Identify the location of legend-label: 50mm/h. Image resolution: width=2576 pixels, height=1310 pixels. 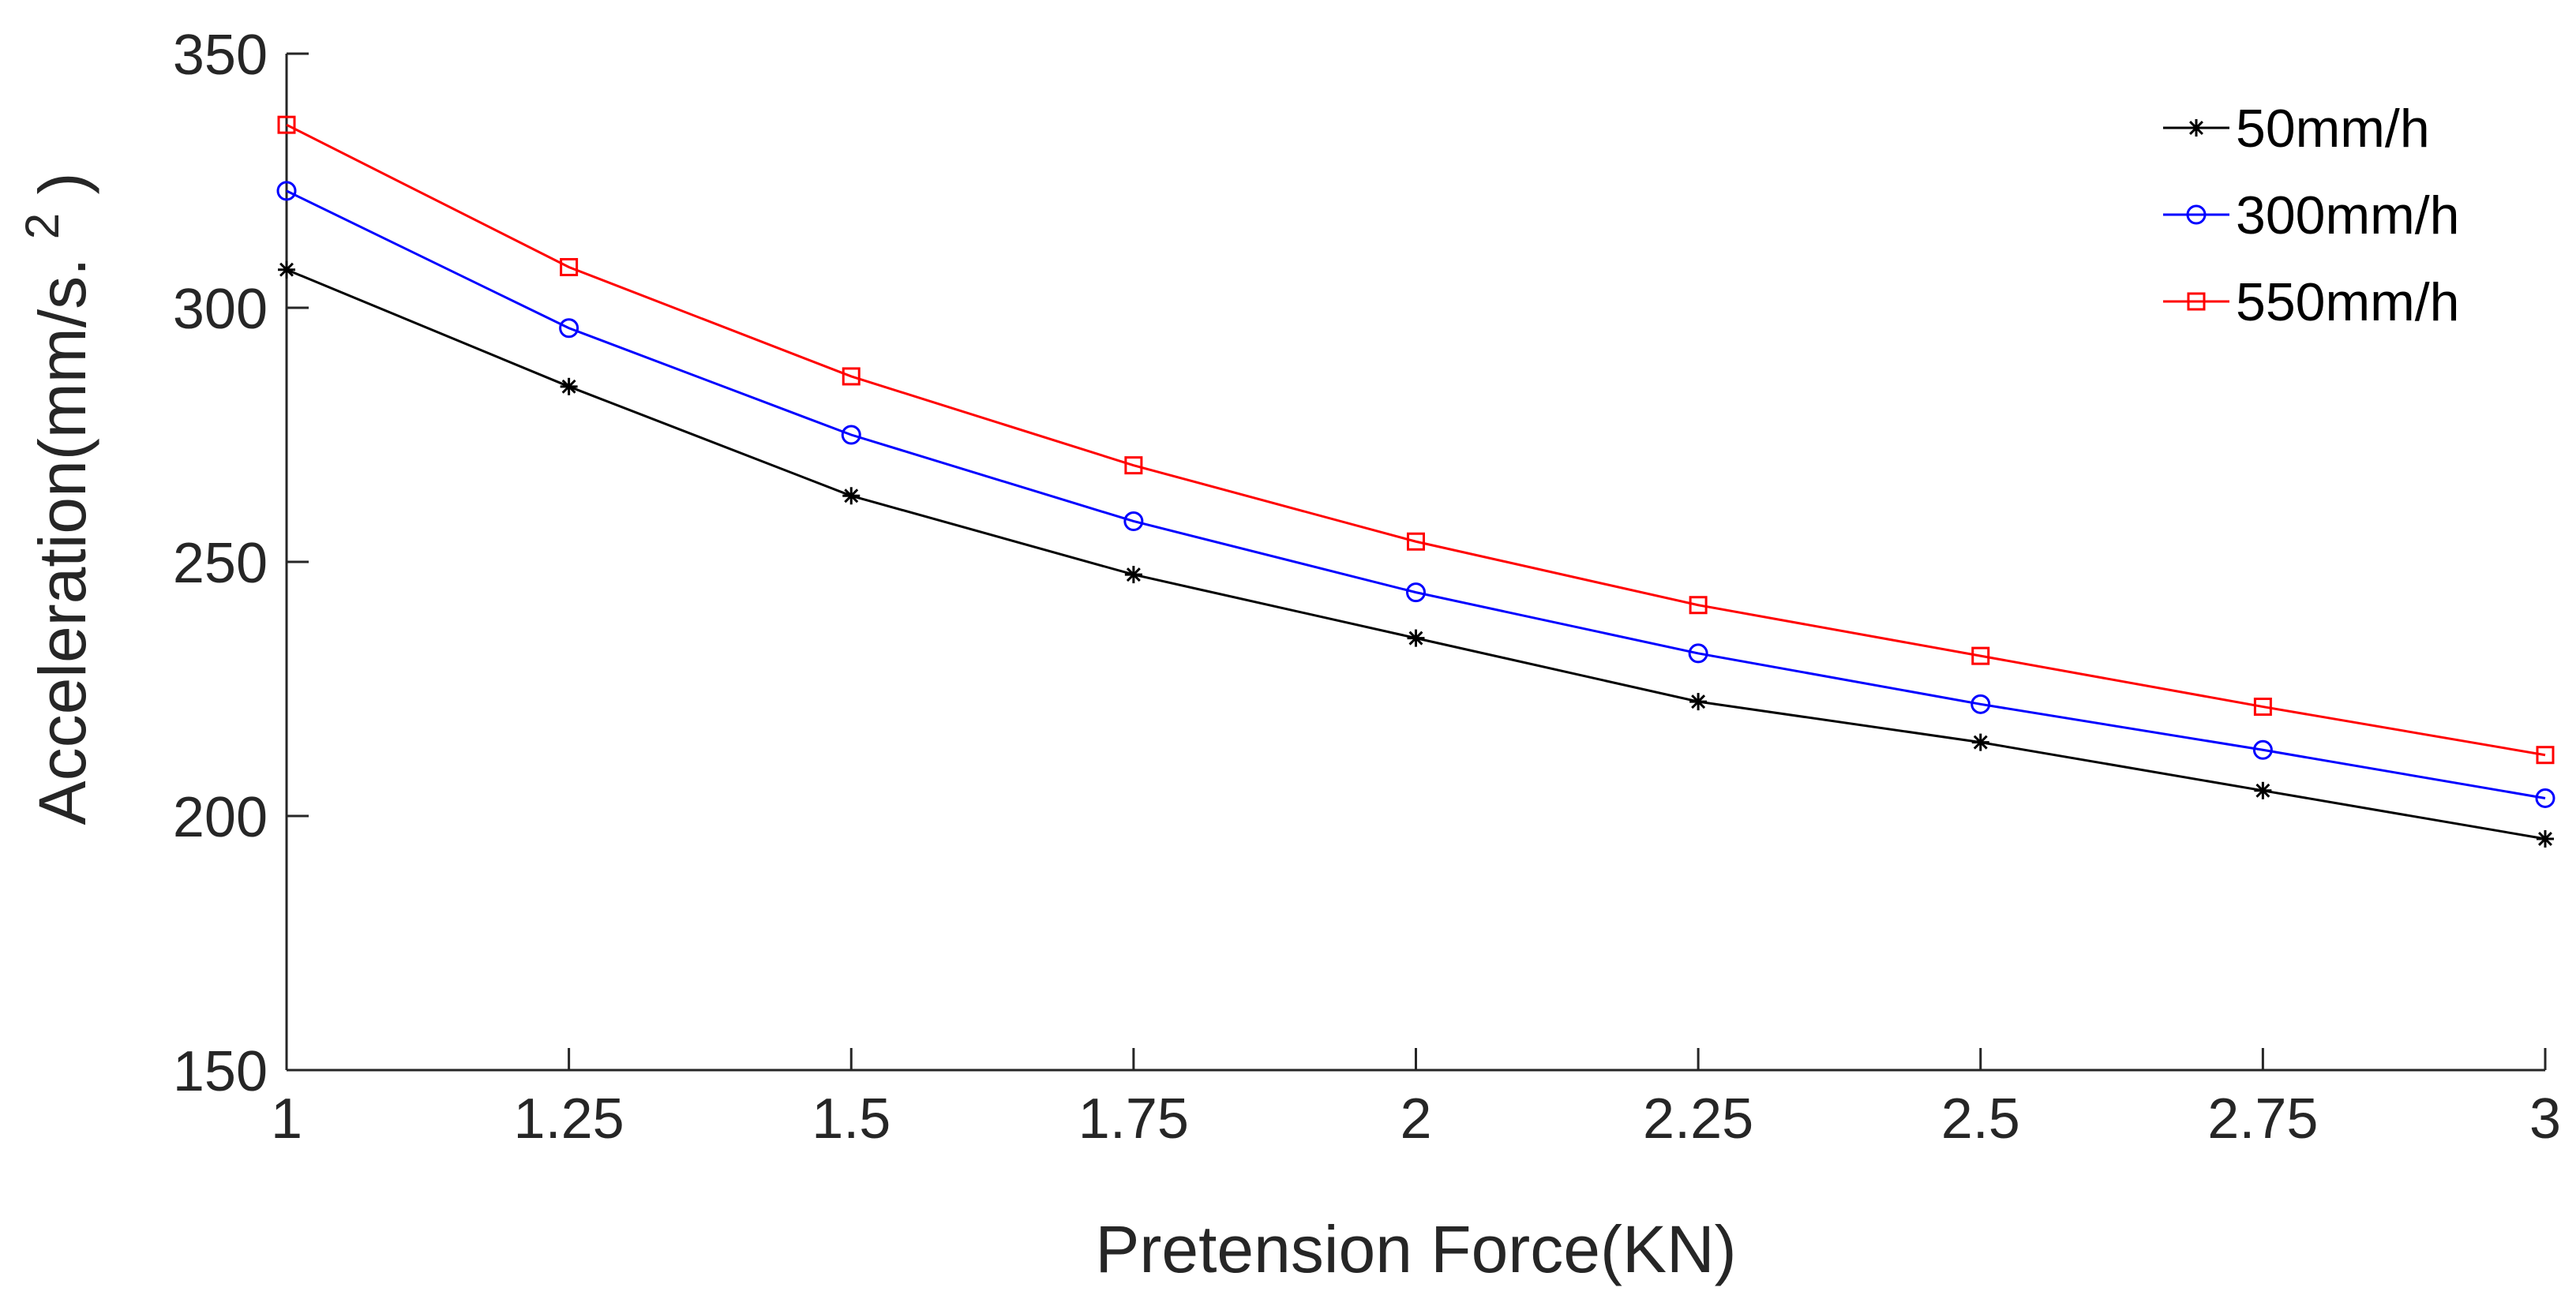
(2333, 129).